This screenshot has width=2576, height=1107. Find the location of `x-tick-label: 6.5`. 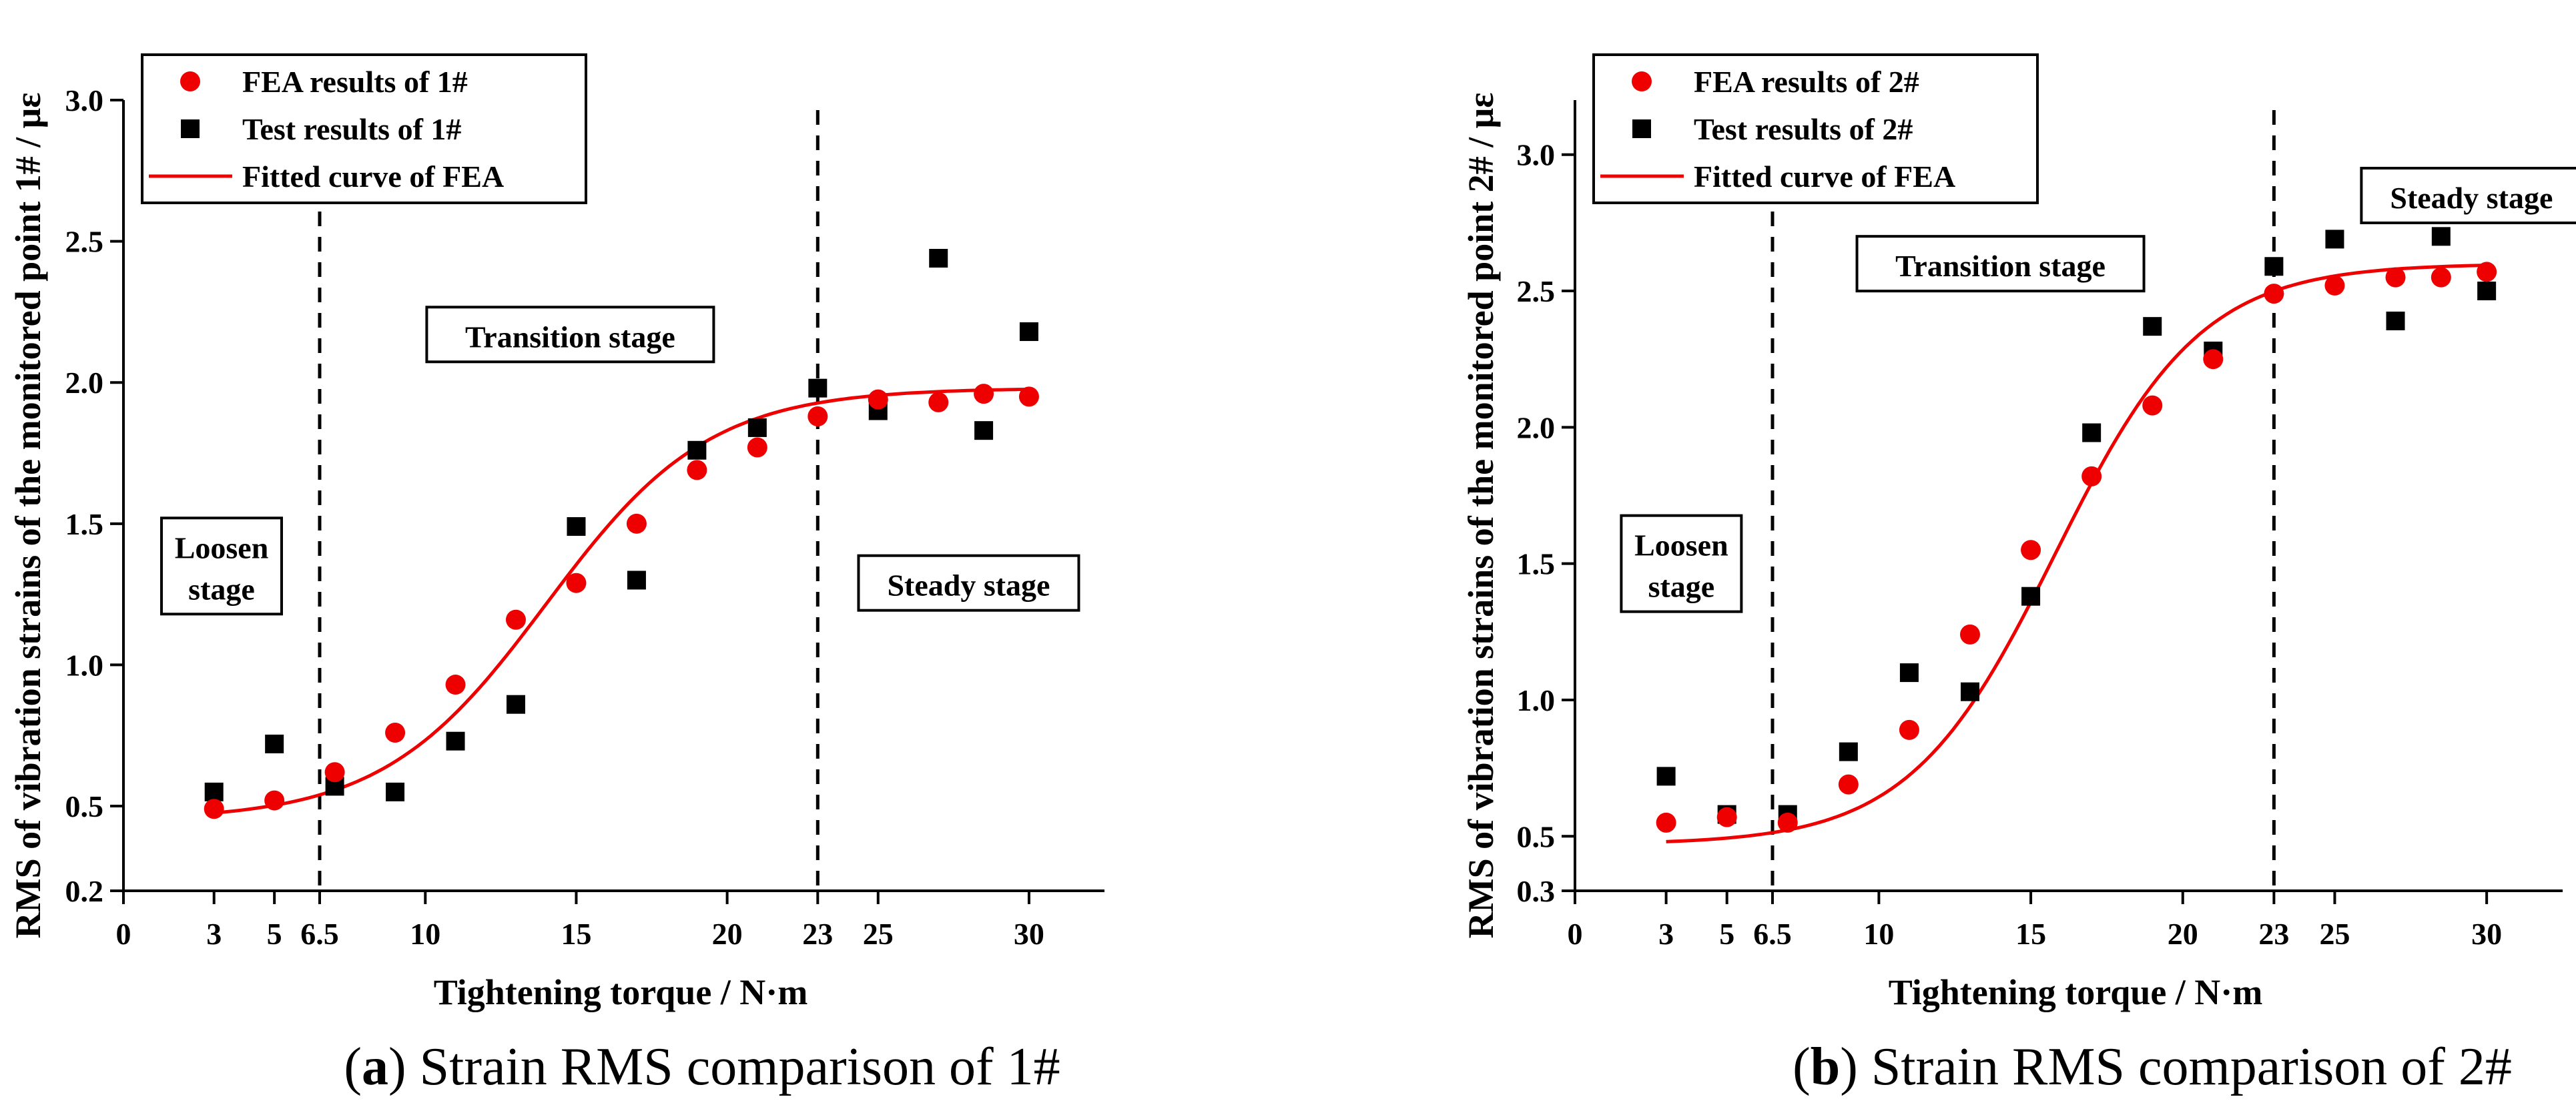

x-tick-label: 6.5 is located at coordinates (1773, 934).